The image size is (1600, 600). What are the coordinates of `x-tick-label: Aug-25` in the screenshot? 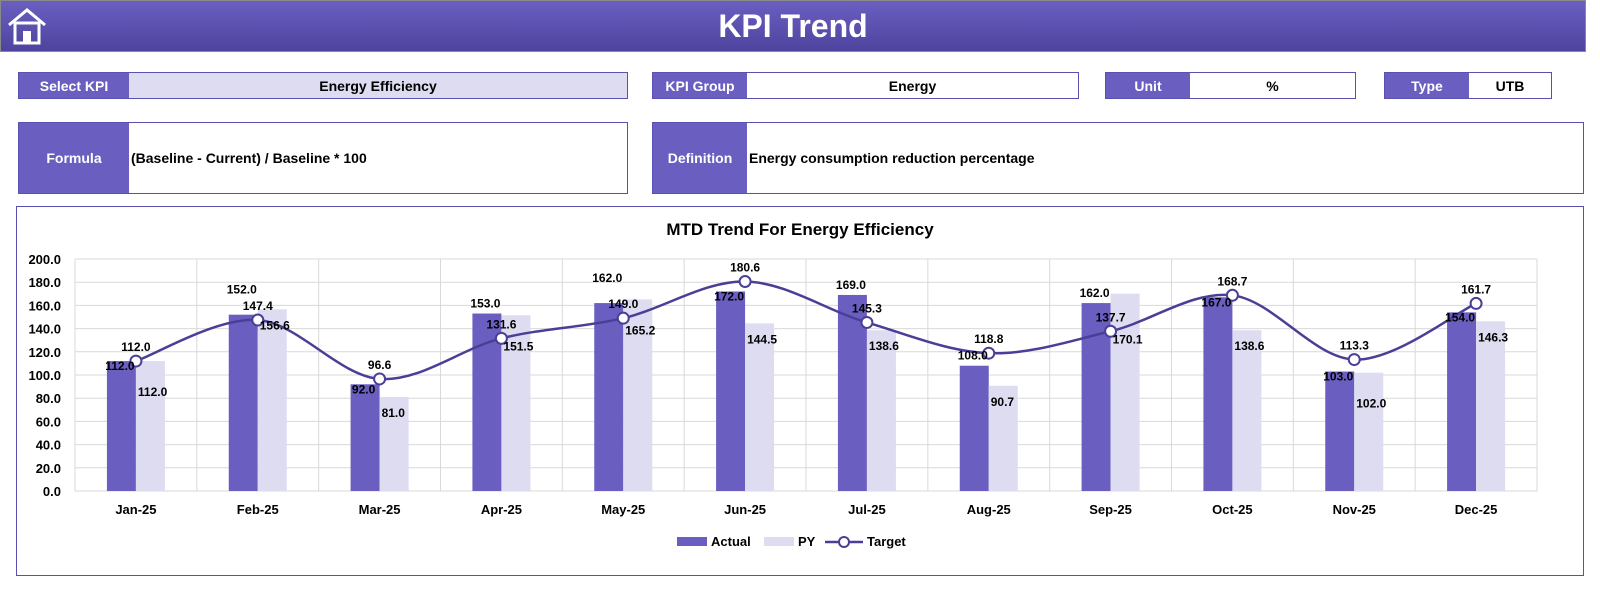 It's located at (989, 509).